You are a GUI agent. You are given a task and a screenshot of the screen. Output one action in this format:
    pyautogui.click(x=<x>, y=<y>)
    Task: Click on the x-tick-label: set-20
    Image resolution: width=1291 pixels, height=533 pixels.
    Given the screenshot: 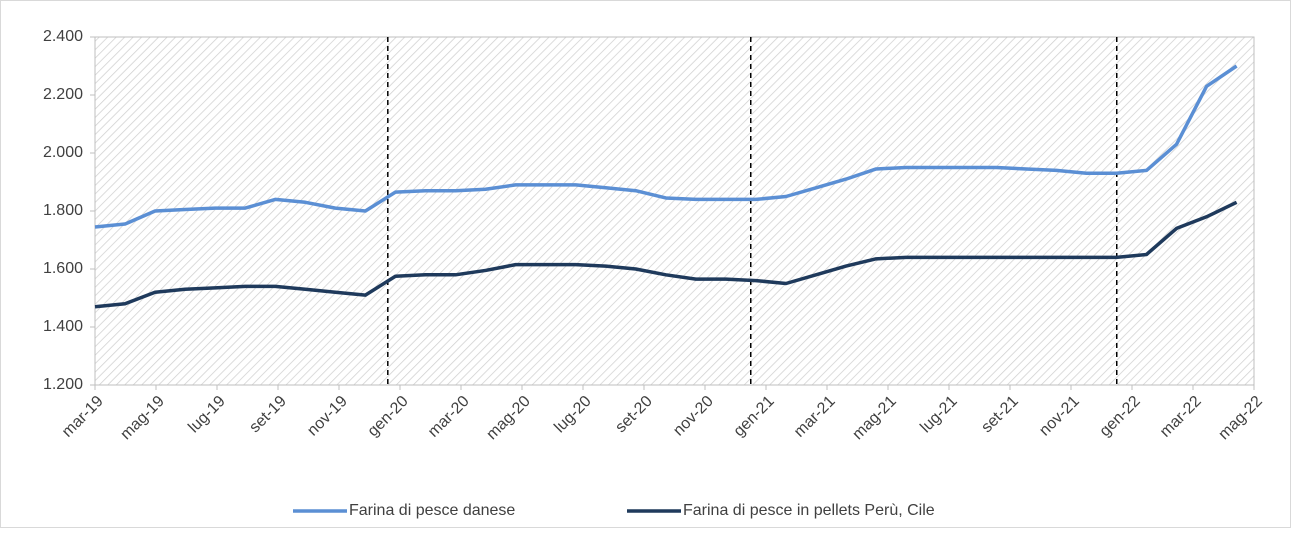 What is the action you would take?
    pyautogui.click(x=634, y=415)
    